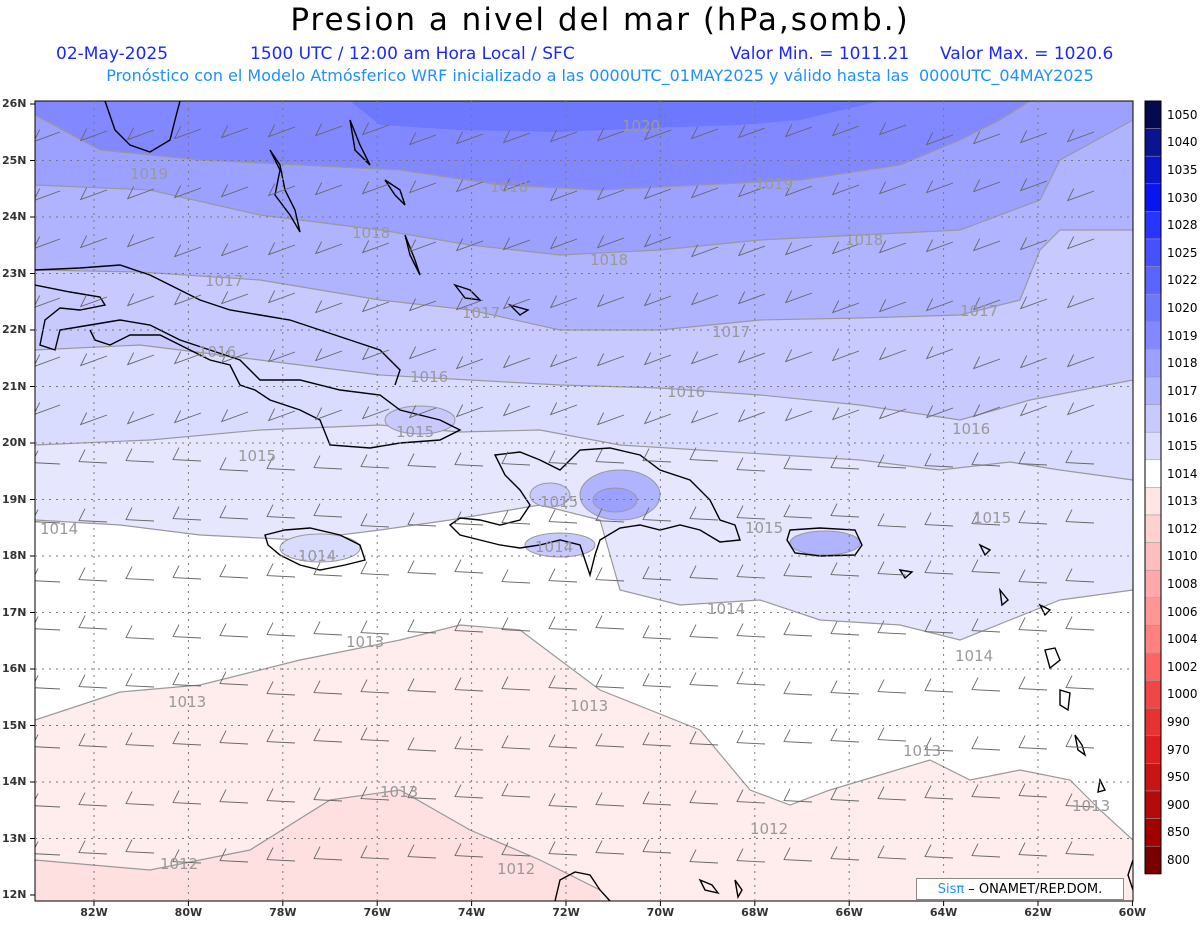  What do you see at coordinates (566, 912) in the screenshot?
I see `lon-label: 72W` at bounding box center [566, 912].